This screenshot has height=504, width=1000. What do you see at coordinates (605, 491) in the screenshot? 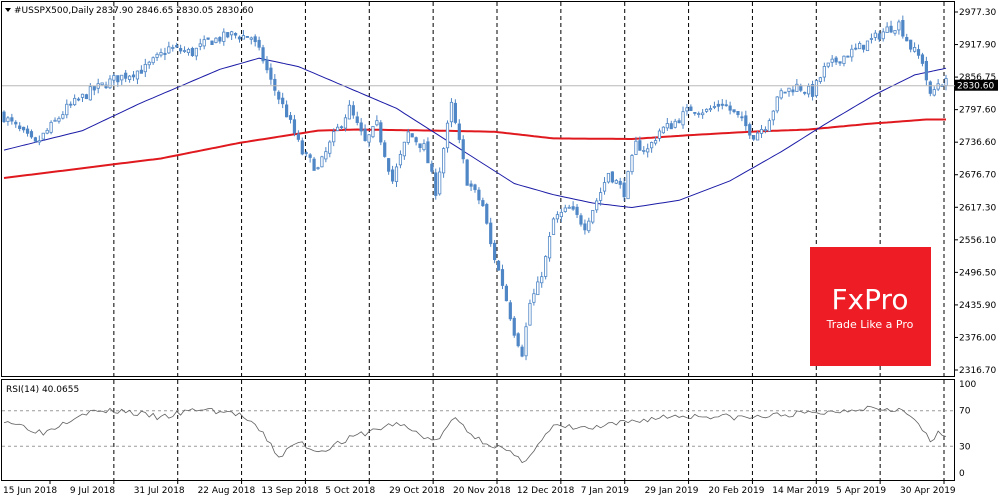
I see `x-tick-label: 7 Jan 2019` at bounding box center [605, 491].